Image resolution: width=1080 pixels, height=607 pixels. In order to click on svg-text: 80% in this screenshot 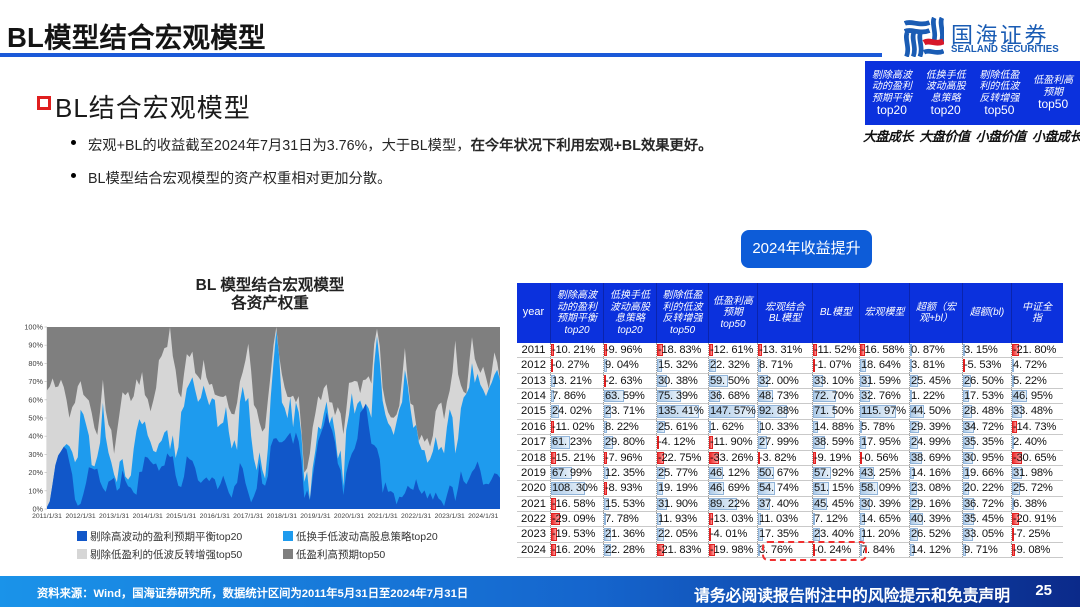, I will do `click(35, 363)`.